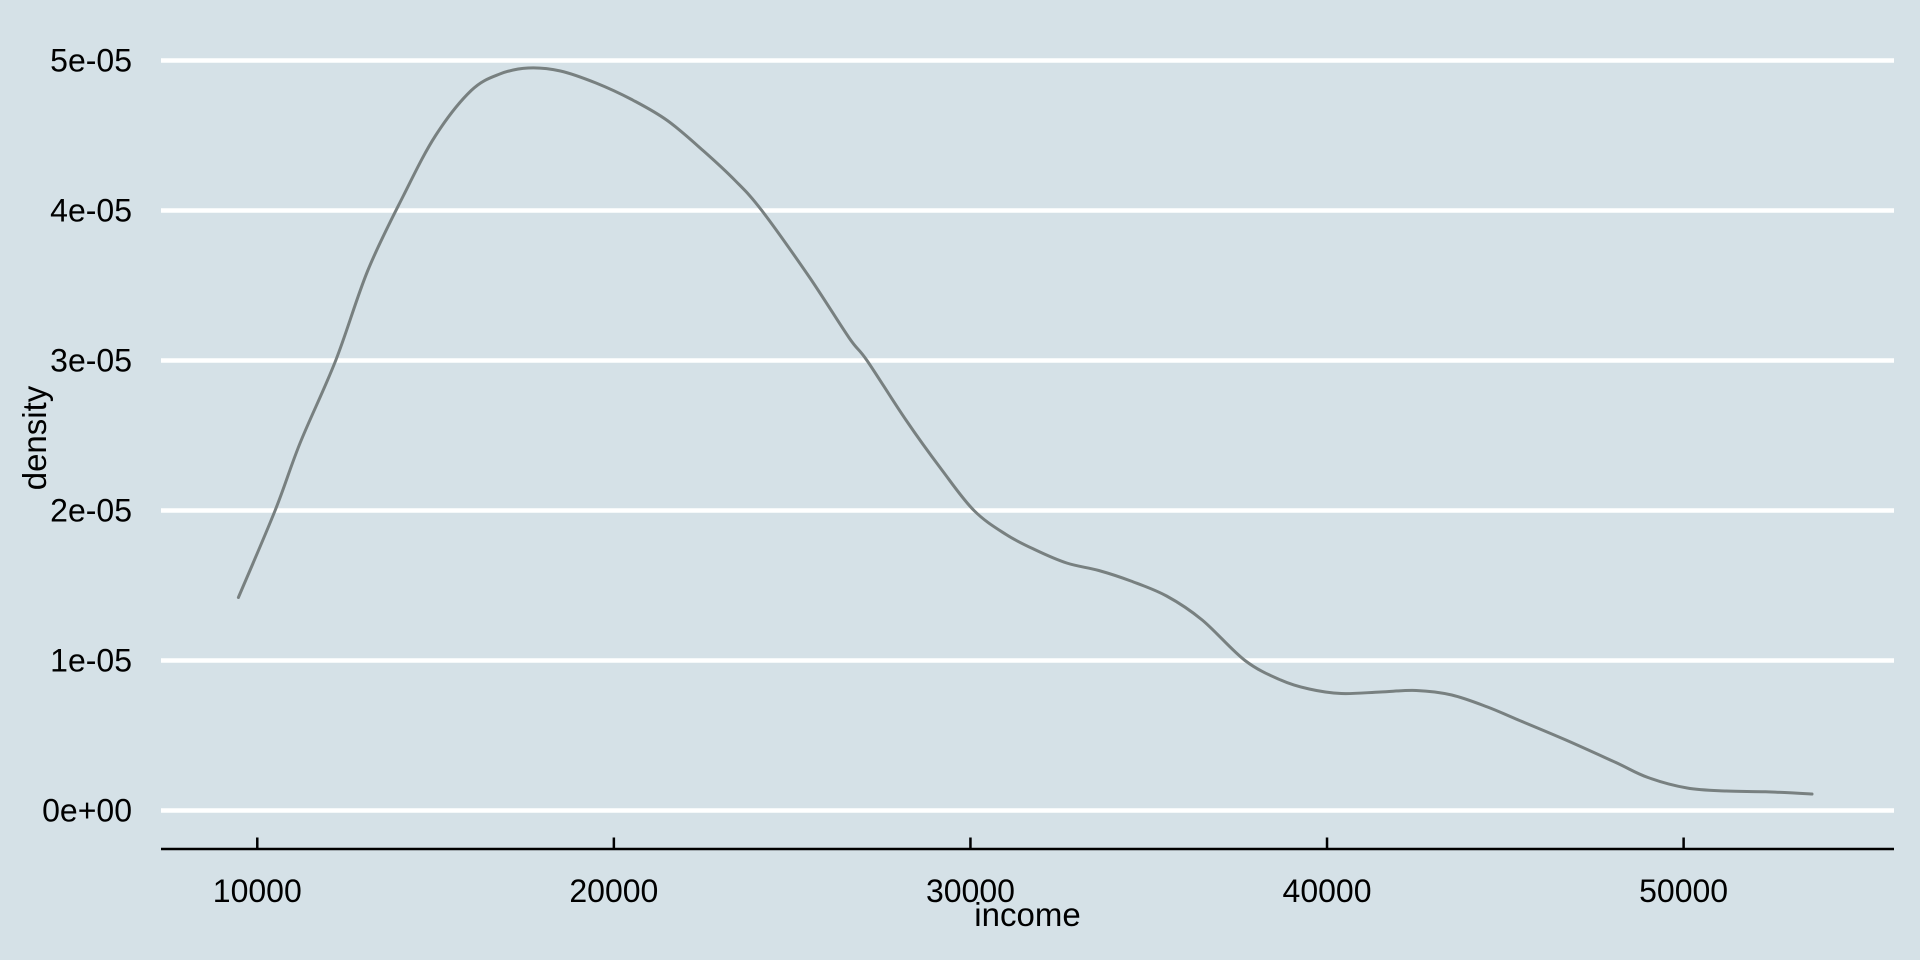  Describe the element at coordinates (34, 437) in the screenshot. I see `y-axis-title: density` at that location.